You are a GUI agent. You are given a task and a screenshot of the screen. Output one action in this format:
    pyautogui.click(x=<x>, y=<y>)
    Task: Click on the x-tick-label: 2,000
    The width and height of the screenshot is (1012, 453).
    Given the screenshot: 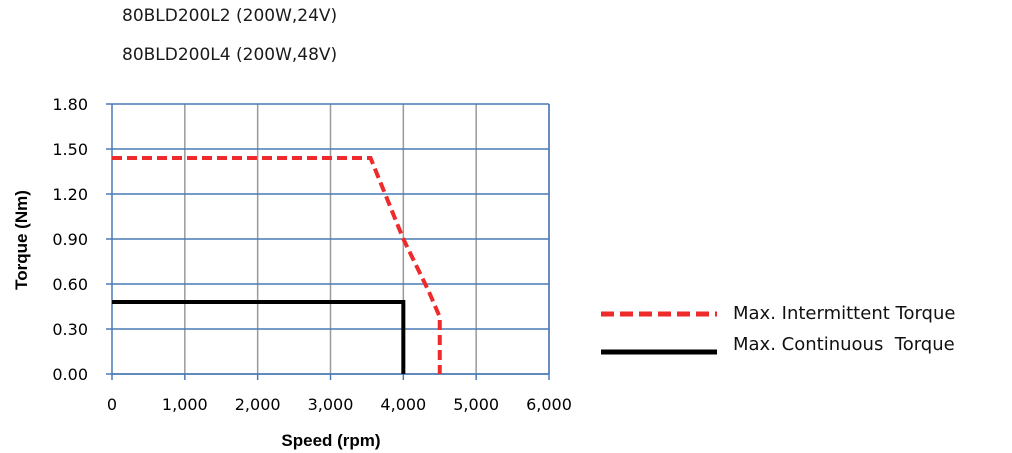 What is the action you would take?
    pyautogui.click(x=258, y=404)
    